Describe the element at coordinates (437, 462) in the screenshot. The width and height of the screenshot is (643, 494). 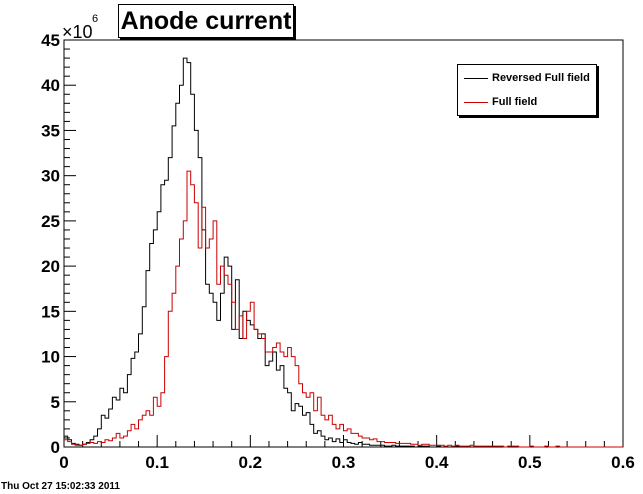
I see `x-tick-label: 0.4` at that location.